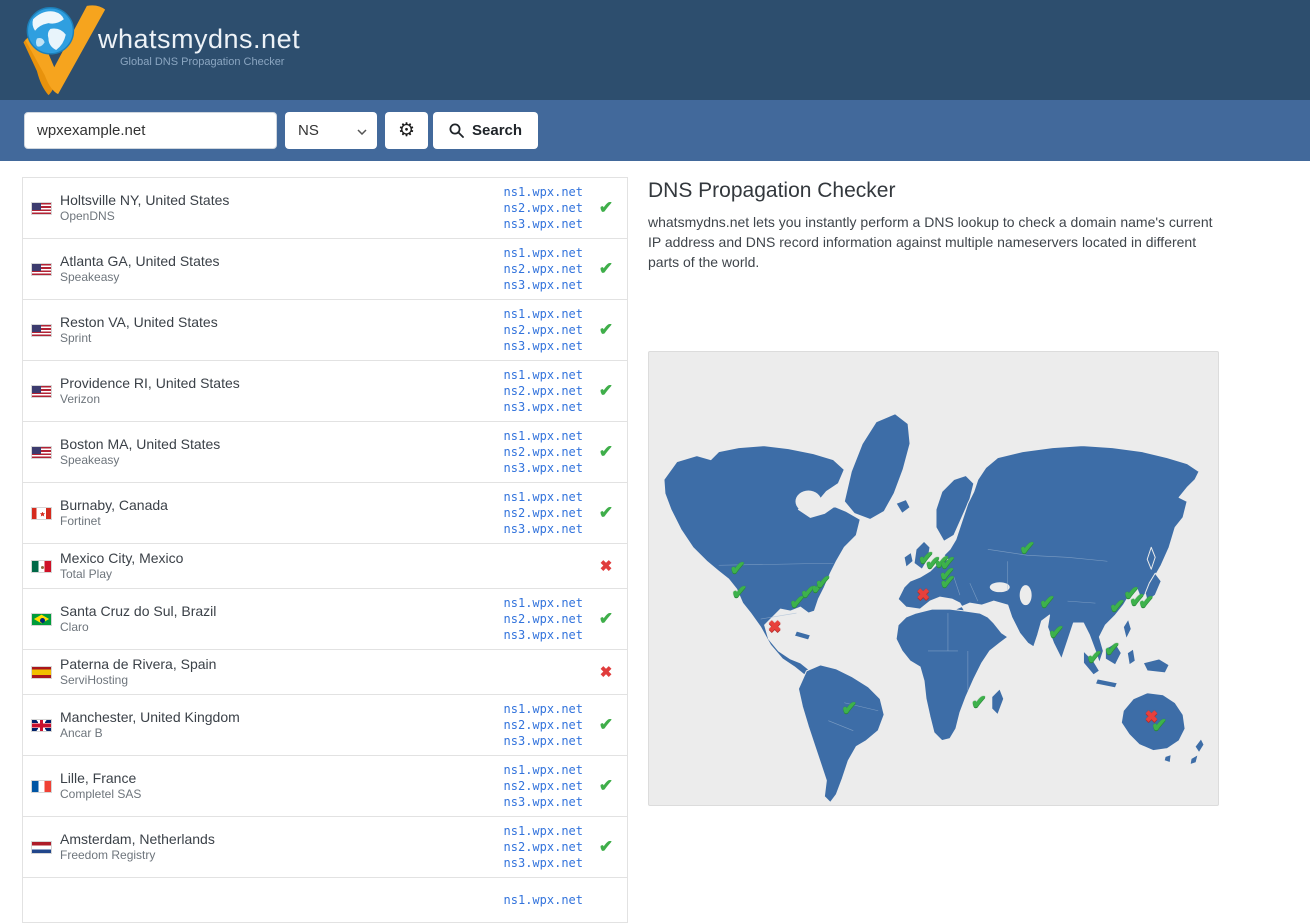 The height and width of the screenshot is (923, 1310). I want to click on search-bar: NS ⚙ Search, so click(655, 130).